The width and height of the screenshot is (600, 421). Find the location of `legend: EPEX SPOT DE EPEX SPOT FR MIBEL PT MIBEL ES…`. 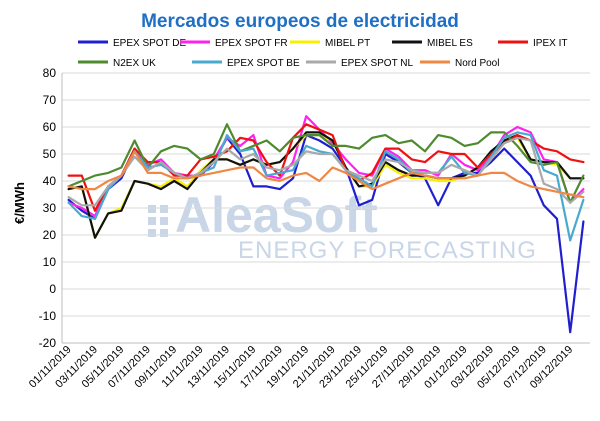

legend: EPEX SPOT DE EPEX SPOT FR MIBEL PT MIBEL ES… is located at coordinates (322, 53).